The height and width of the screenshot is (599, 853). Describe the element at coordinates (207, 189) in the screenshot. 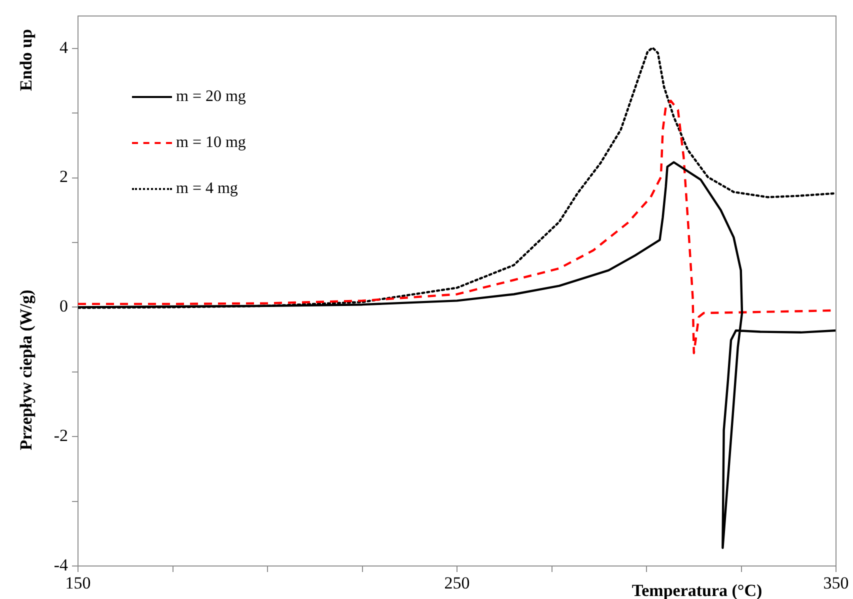

I see `legend-label: m = 4 mg` at that location.